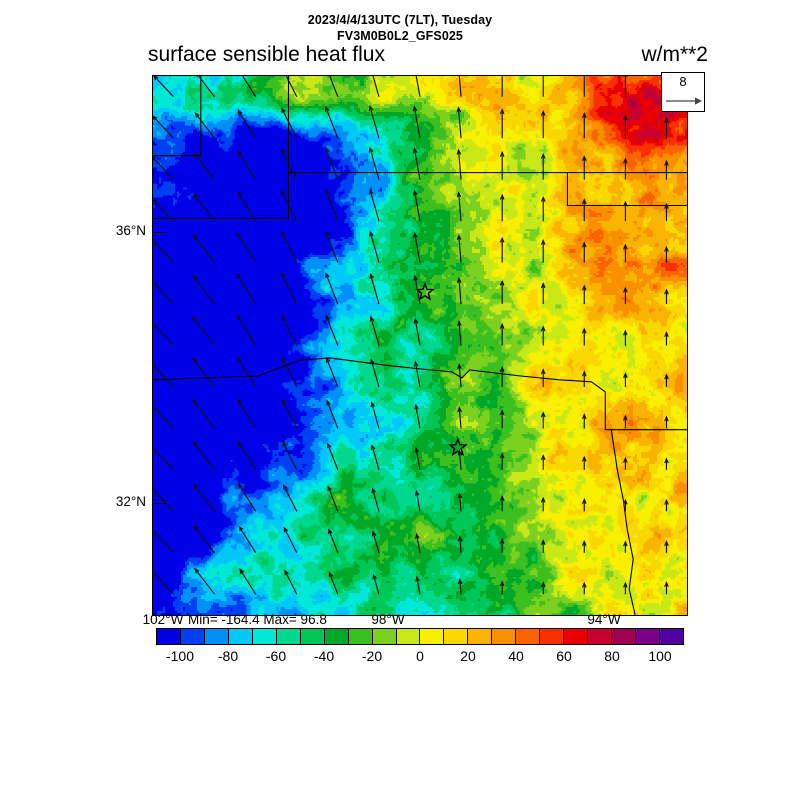  I want to click on lon-tick-label: 94°W, so click(604, 619).